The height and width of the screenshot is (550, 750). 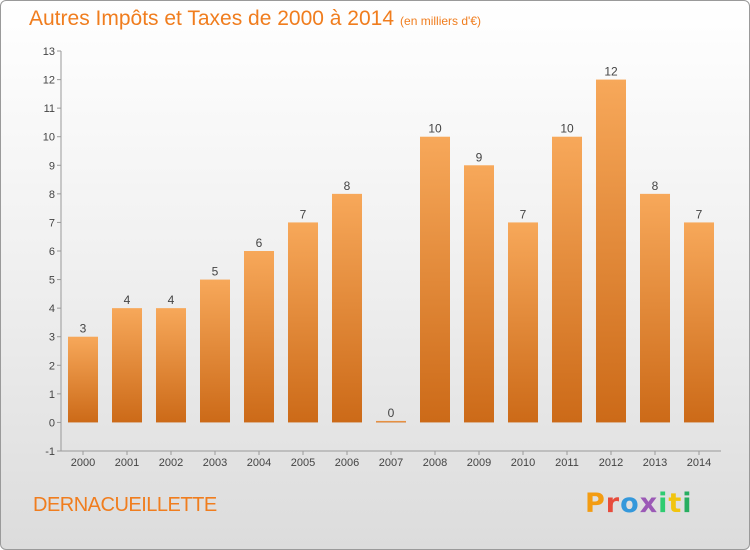 What do you see at coordinates (52, 252) in the screenshot?
I see `y-tick-label: 6` at bounding box center [52, 252].